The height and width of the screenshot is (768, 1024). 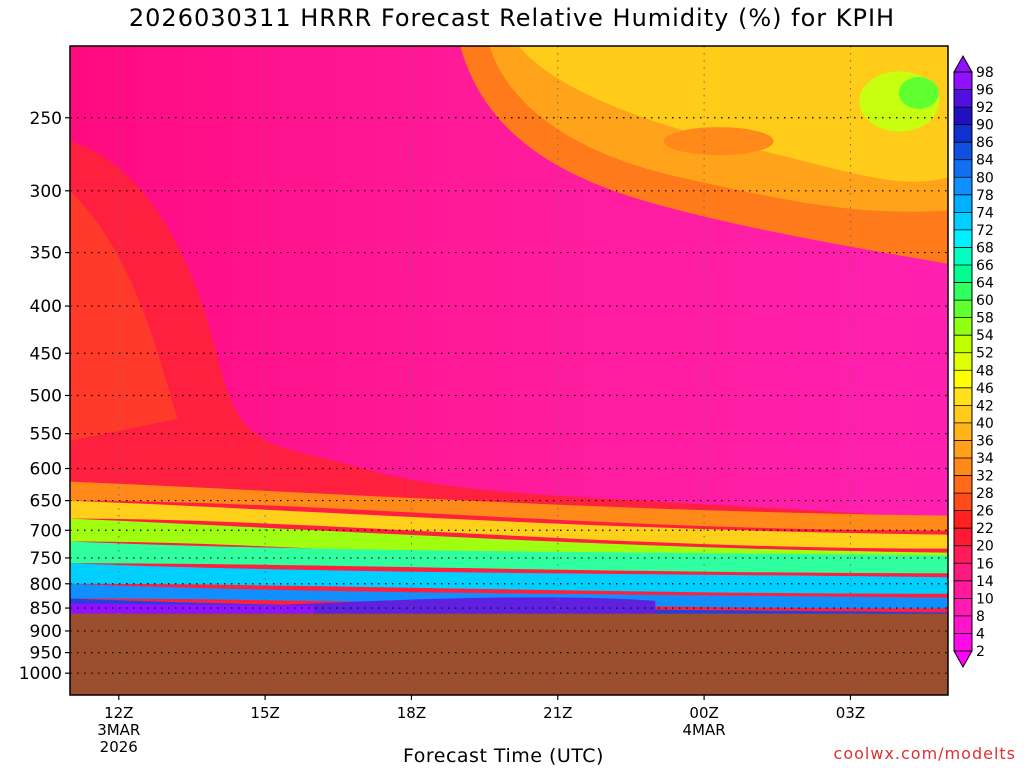 What do you see at coordinates (46, 632) in the screenshot?
I see `y-tick-label: 900` at bounding box center [46, 632].